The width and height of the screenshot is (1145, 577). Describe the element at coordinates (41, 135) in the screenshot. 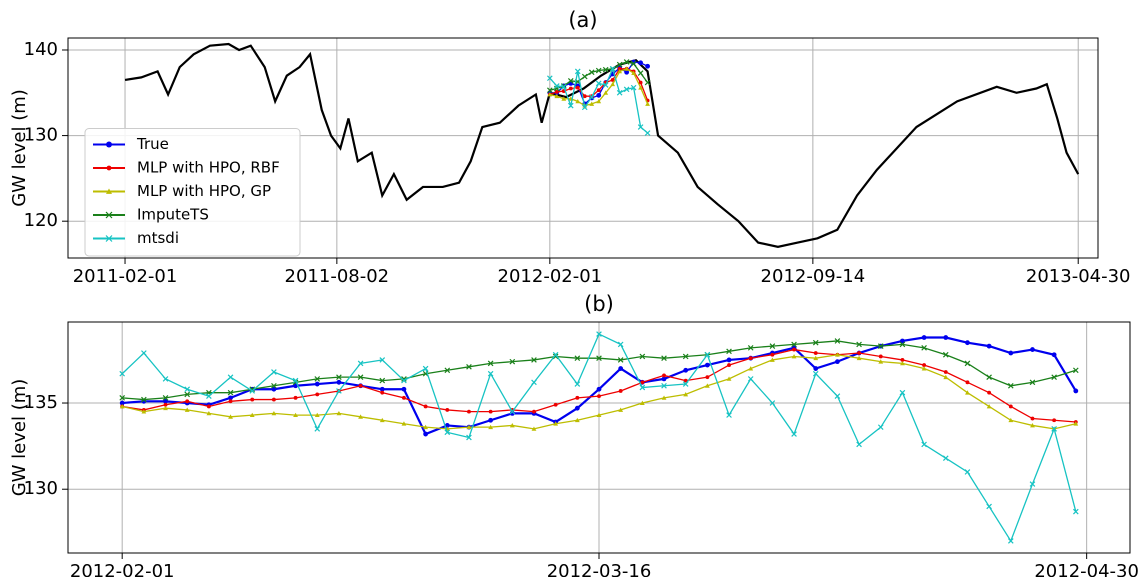

I see `y-tick-label: 130` at that location.